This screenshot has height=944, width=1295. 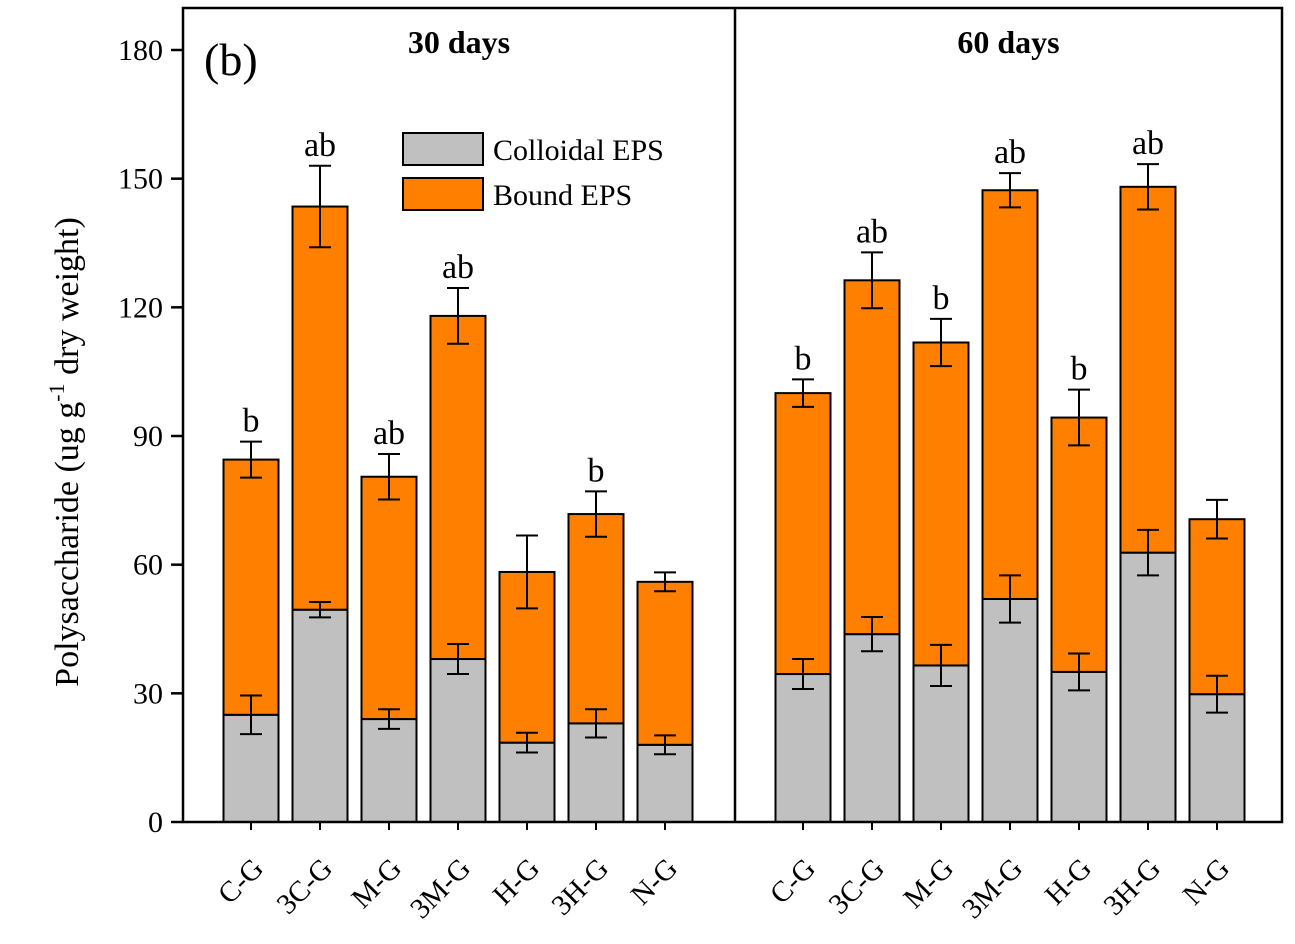 I want to click on y-tick-label: 120, so click(x=140, y=307).